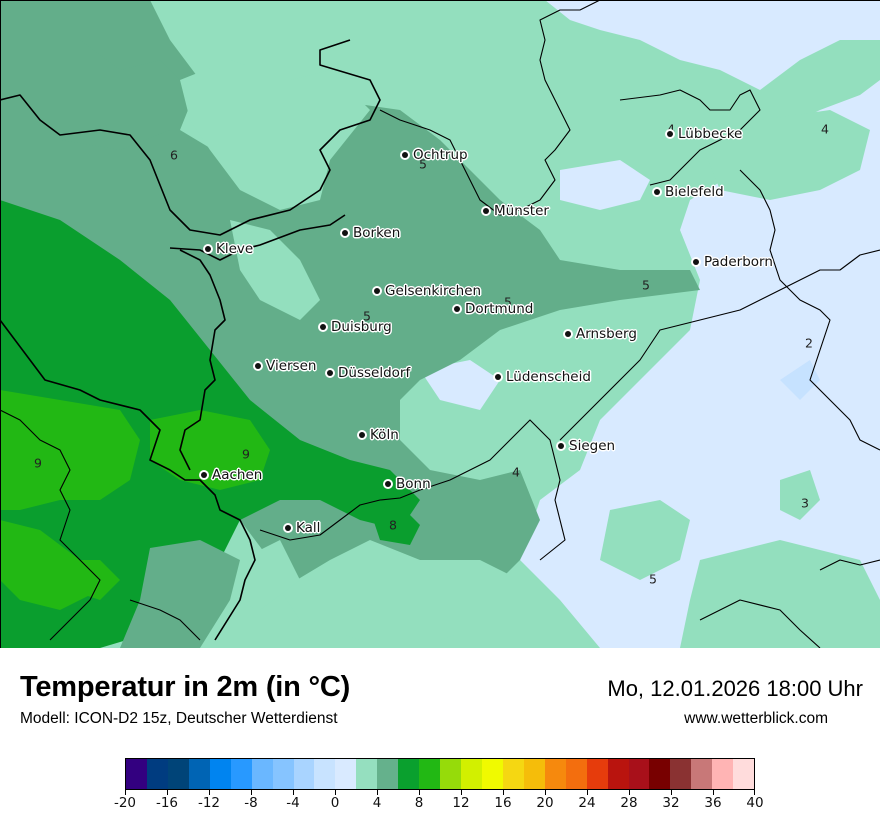 The image size is (880, 830). I want to click on city-marker: Münster, so click(516, 211).